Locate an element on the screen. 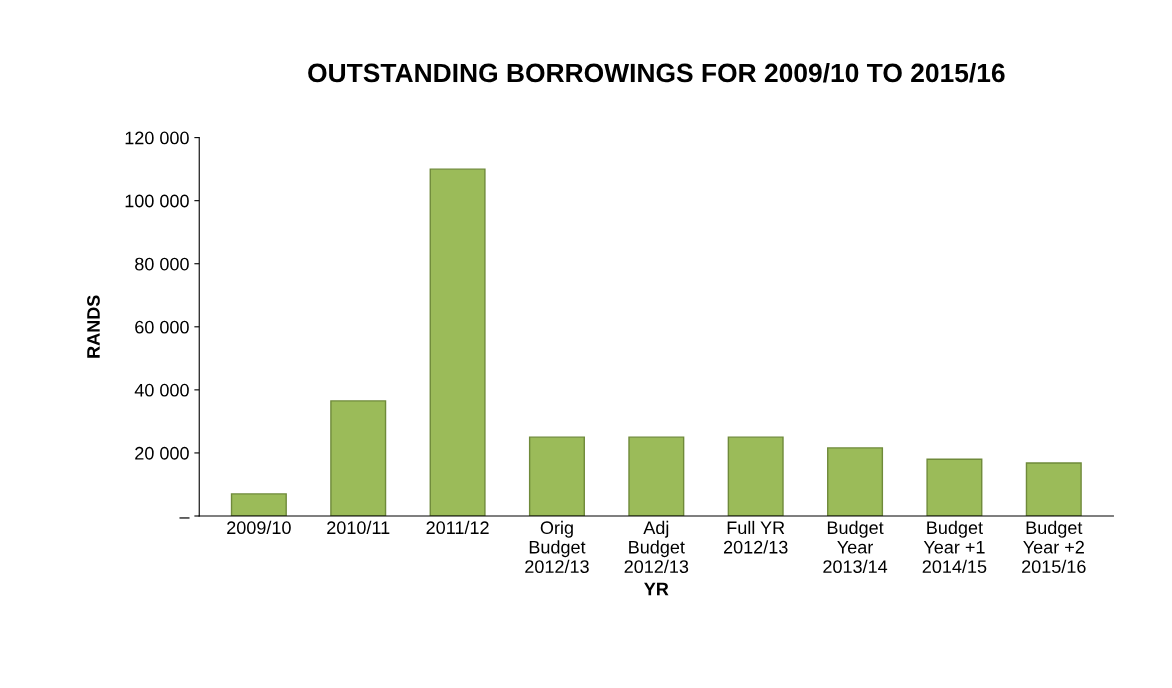 The image size is (1172, 688). y-tick-label: 20 000 is located at coordinates (162, 453).